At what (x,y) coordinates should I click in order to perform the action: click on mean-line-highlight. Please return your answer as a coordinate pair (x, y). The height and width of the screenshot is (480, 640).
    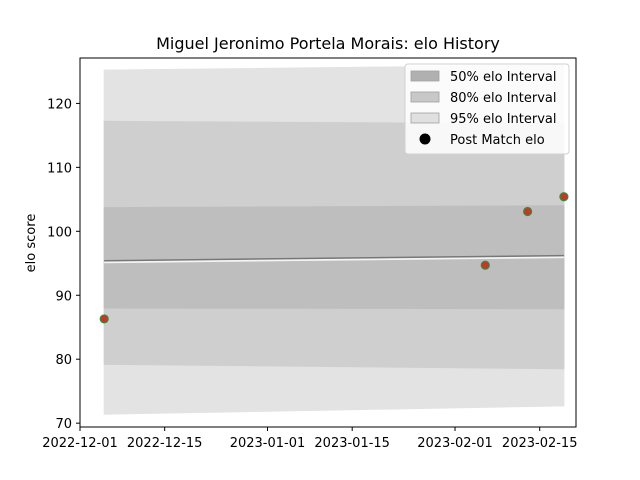
    Looking at the image, I should click on (334, 260).